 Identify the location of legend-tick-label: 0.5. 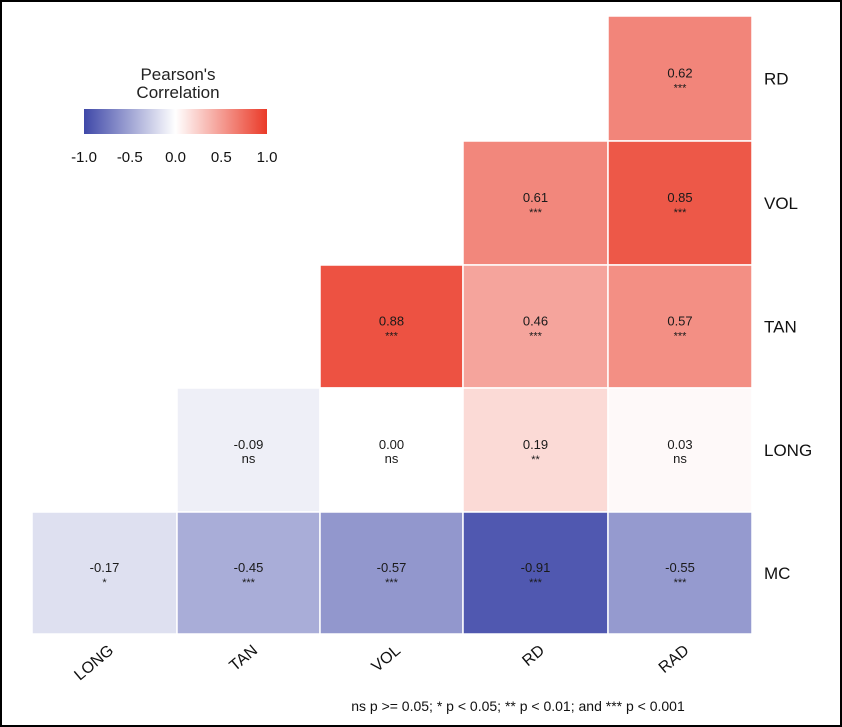
(221, 157).